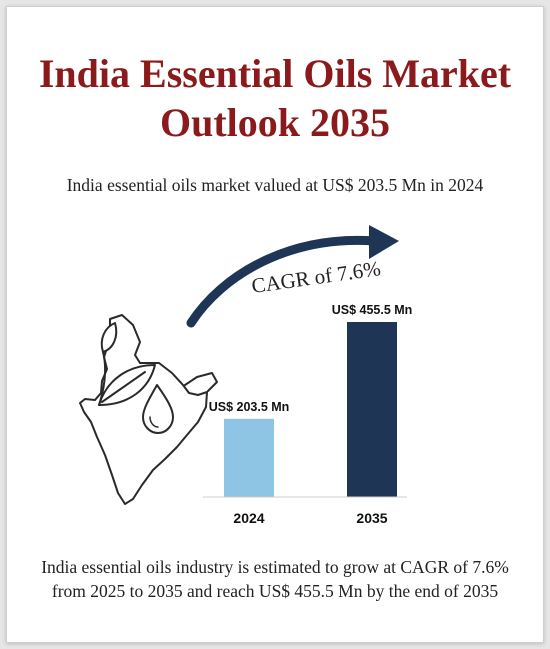 The height and width of the screenshot is (649, 550). What do you see at coordinates (384, 242) in the screenshot?
I see `arrow-head-icon` at bounding box center [384, 242].